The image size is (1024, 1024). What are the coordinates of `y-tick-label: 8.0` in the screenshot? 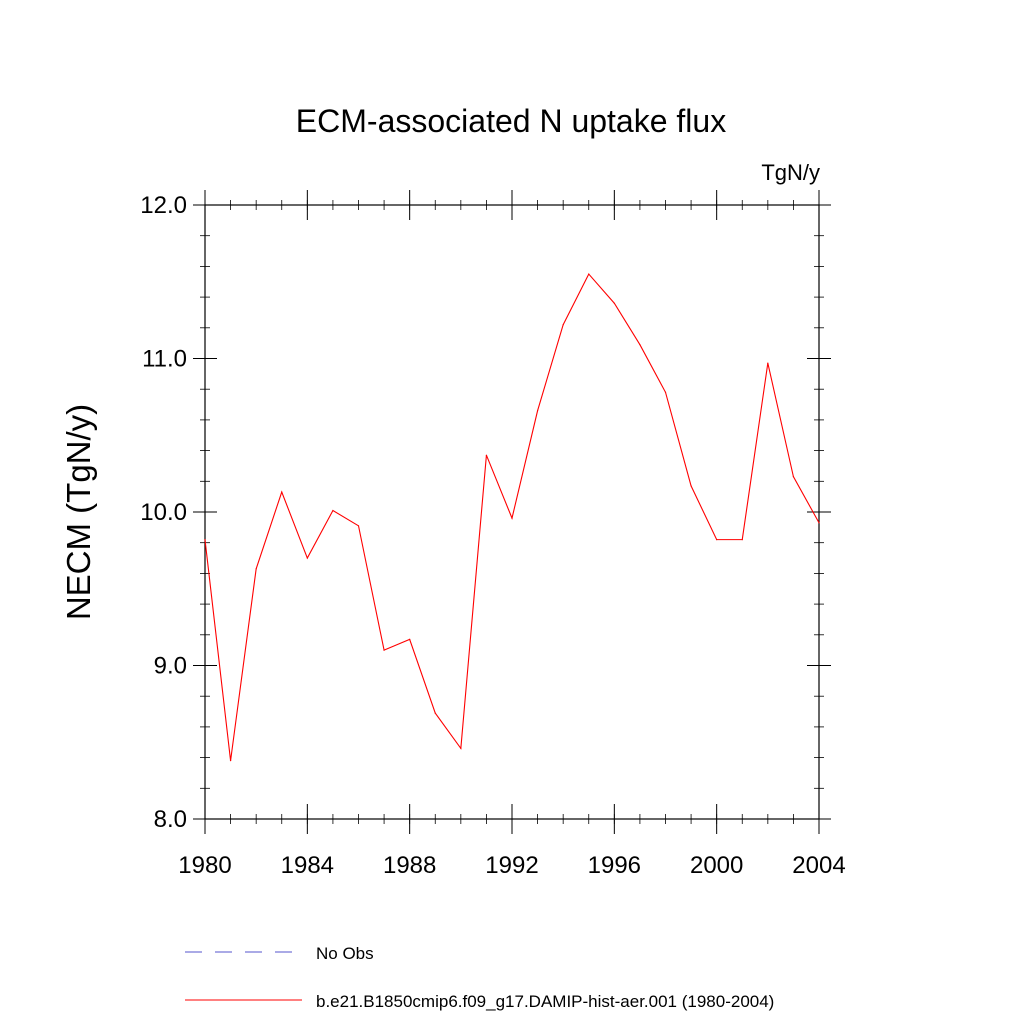 It's located at (170, 819).